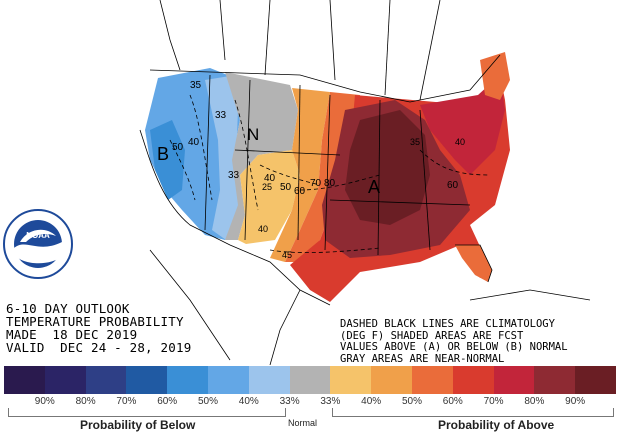 This screenshot has height=443, width=620. What do you see at coordinates (387, 167) in the screenshot?
I see `region-above-core` at bounding box center [387, 167].